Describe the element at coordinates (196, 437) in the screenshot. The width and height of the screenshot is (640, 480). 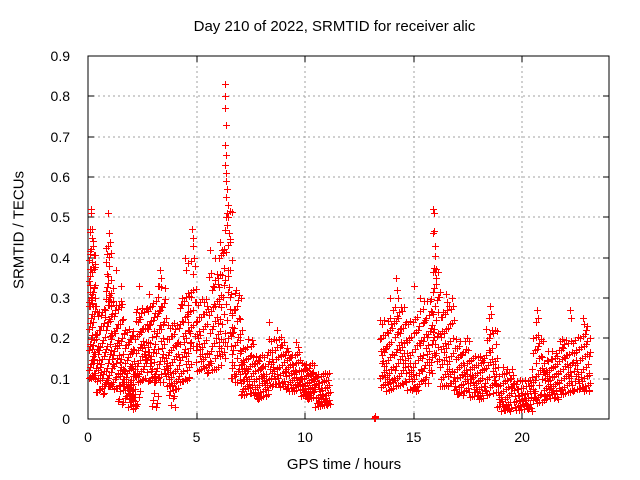
I see `x-tick-label: 5` at that location.